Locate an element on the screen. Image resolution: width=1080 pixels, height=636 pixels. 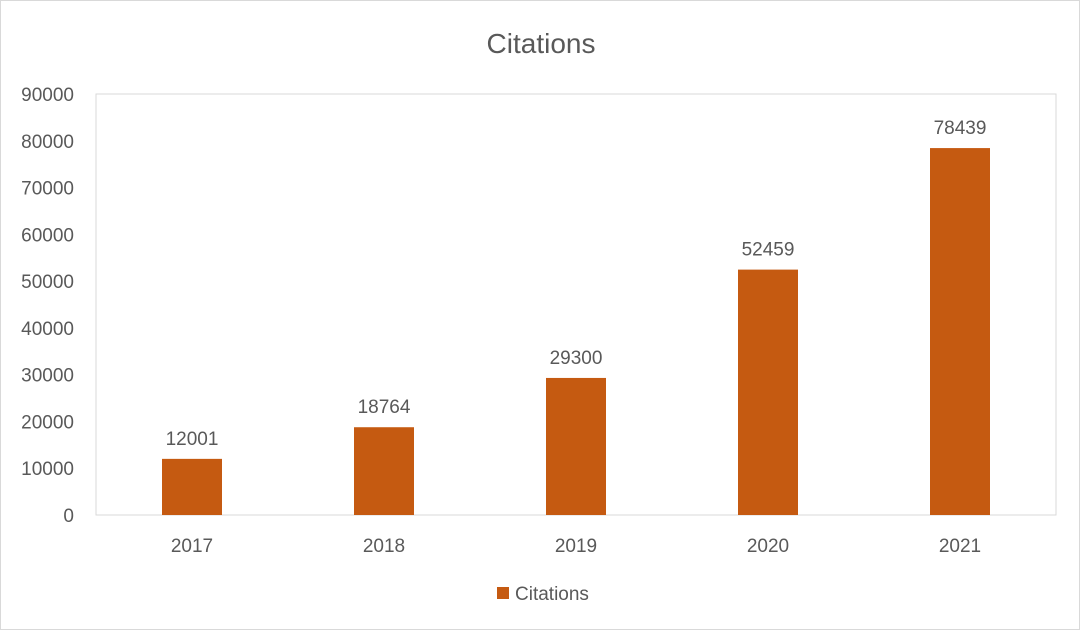
y-tick-label: 60000 is located at coordinates (47, 235).